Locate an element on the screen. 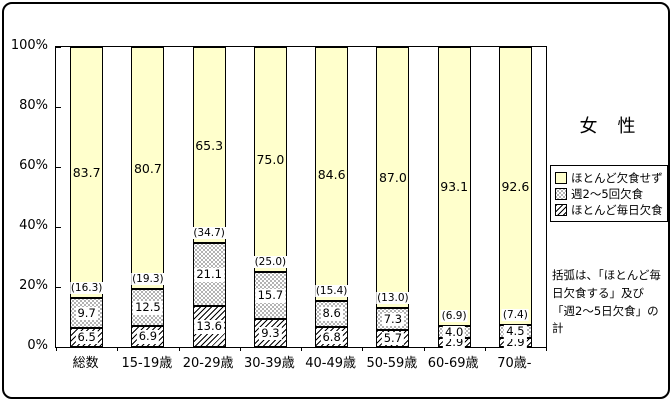 Image resolution: width=671 pixels, height=400 pixels. legend-item: ほとんど欠食せず is located at coordinates (609, 178).